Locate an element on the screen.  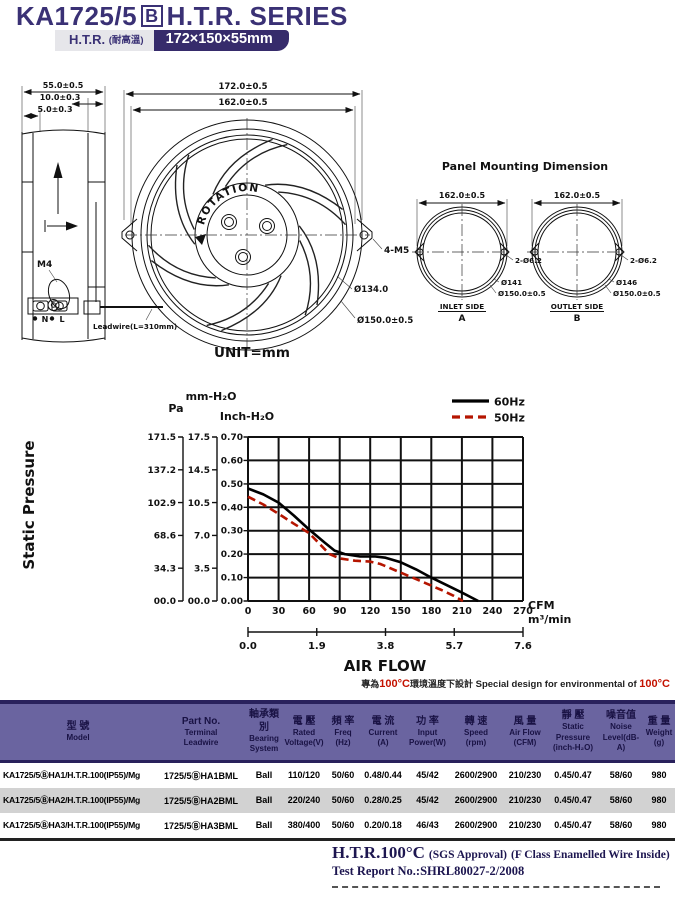
rotation-arrow-icon is located at coordinates (200, 239).